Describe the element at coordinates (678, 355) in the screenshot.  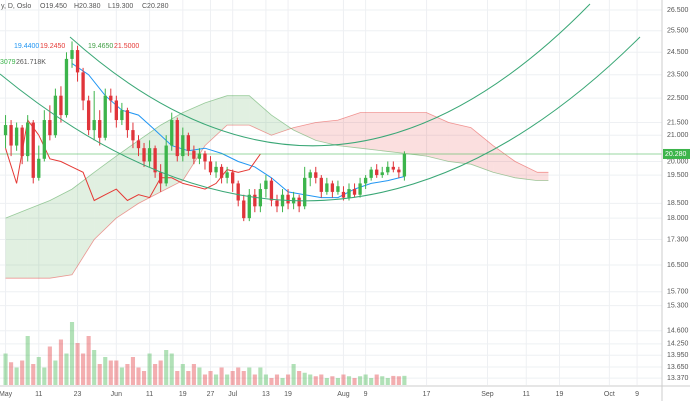
I see `y-tick-label: 13.950` at that location.